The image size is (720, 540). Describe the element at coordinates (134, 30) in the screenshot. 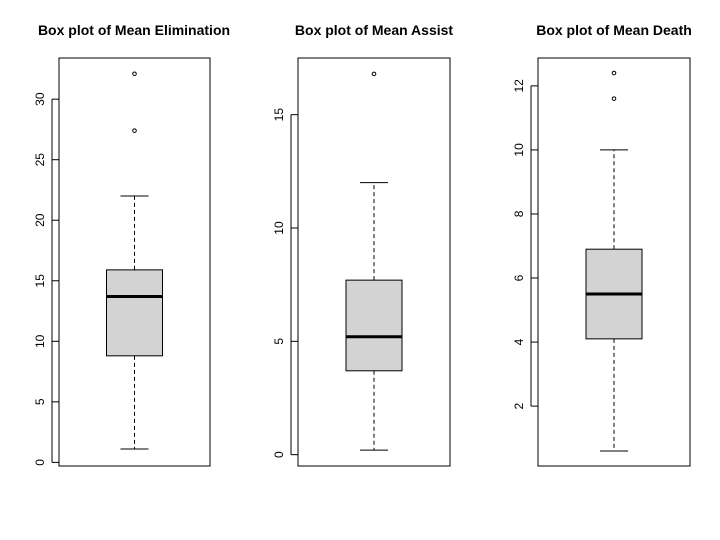

I see `plot-title-elimination: Box plot of Mean Elimination` at that location.